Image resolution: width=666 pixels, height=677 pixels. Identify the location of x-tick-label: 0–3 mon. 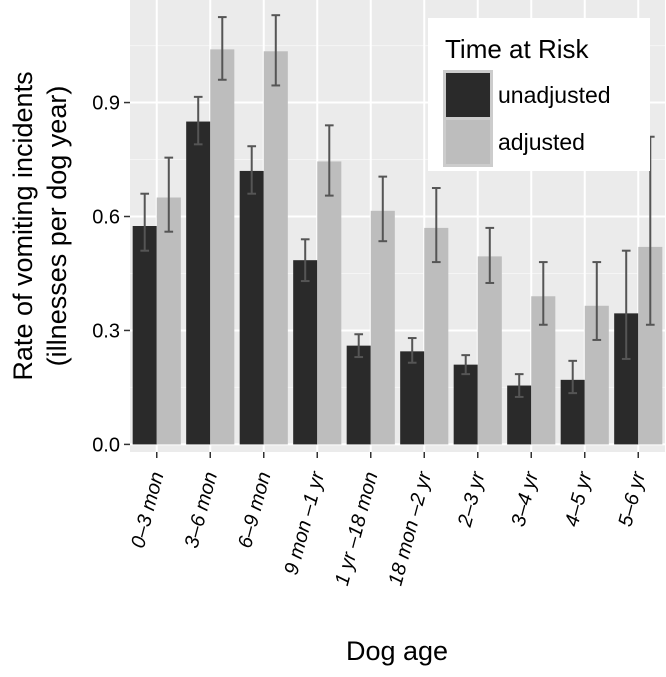
(147, 510).